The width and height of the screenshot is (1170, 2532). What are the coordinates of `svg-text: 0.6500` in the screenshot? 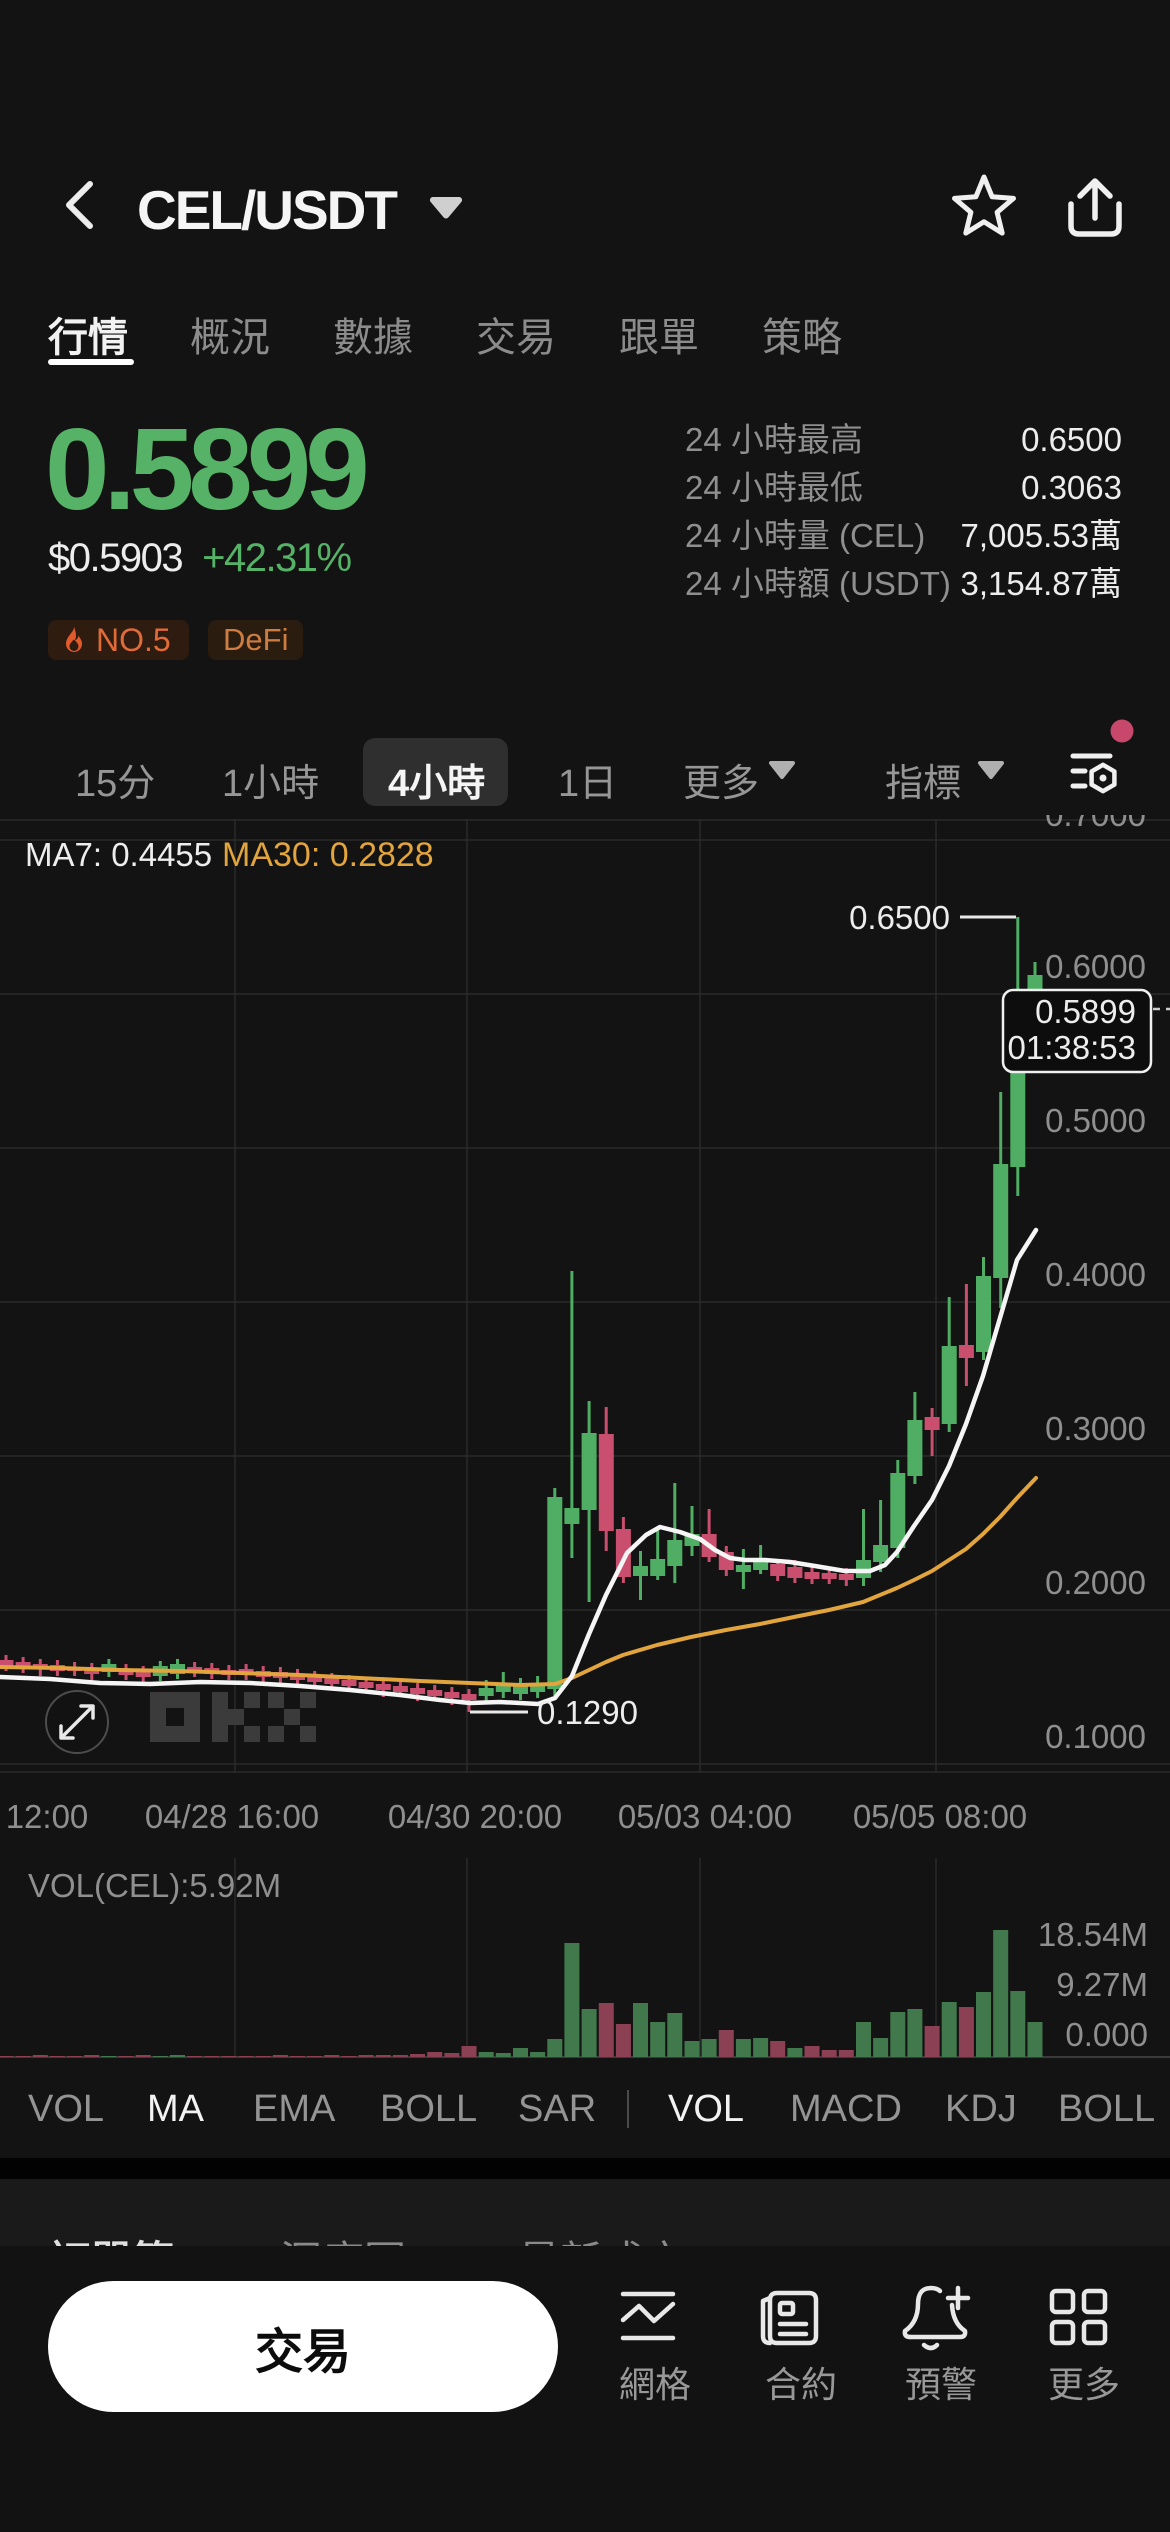 It's located at (899, 917).